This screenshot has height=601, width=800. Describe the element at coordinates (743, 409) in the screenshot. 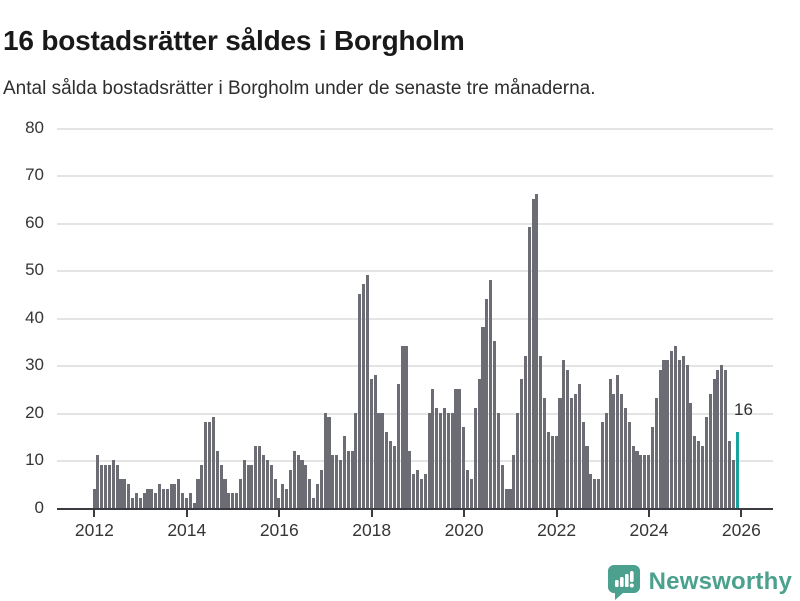

I see `highlight-value-annotation: 16` at that location.